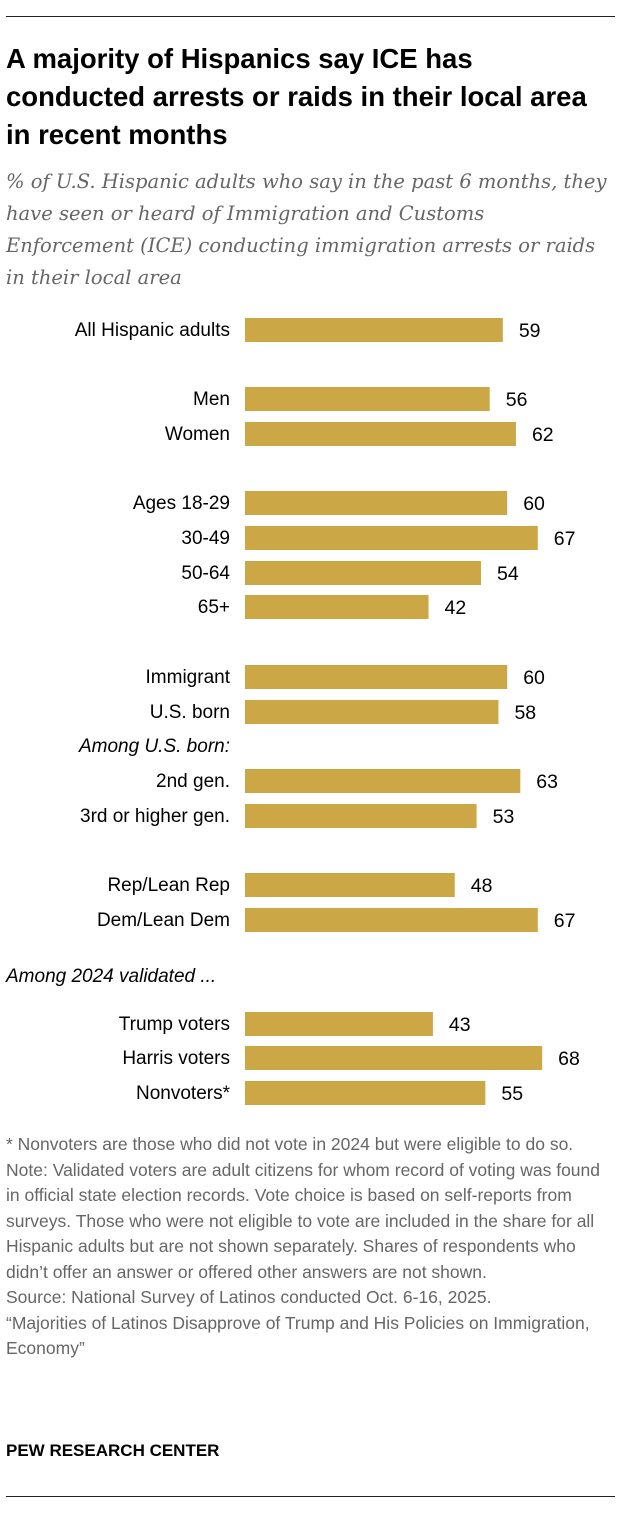 This screenshot has width=620, height=1514. Describe the element at coordinates (113, 1450) in the screenshot. I see `brand-label: PEW RESEARCH CENTER` at that location.